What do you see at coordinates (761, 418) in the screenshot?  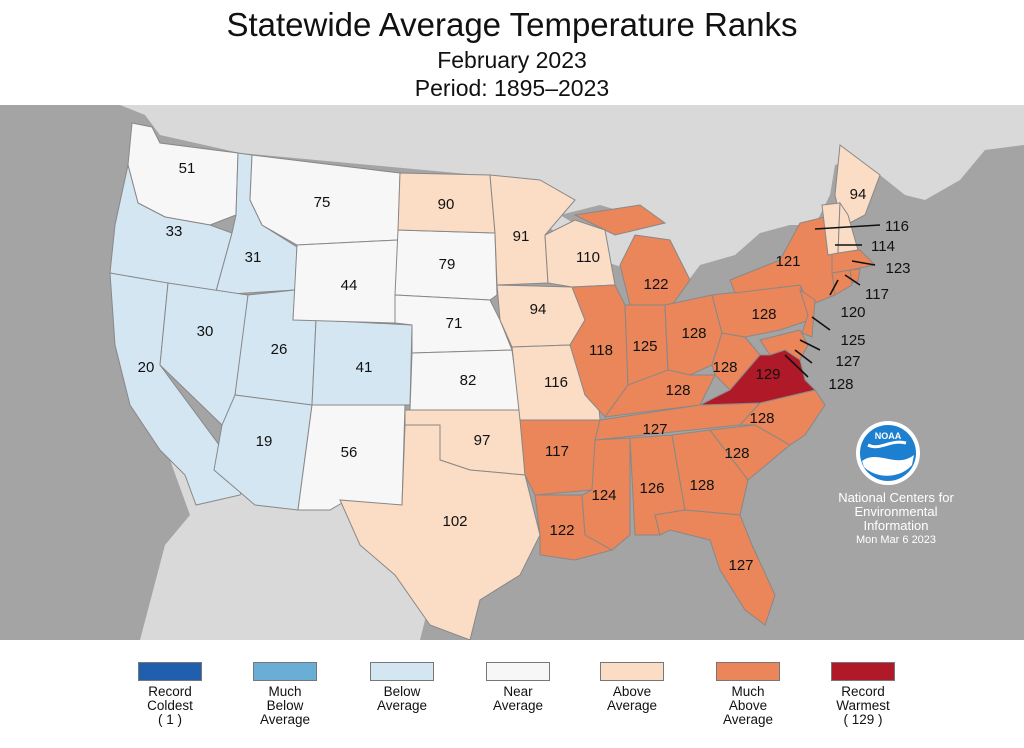 I see `rank-nc: 128` at bounding box center [761, 418].